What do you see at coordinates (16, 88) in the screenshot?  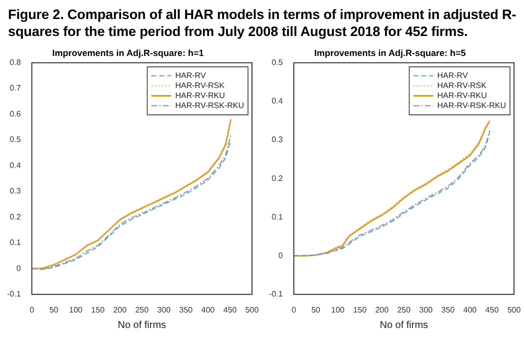 I see `y-tick-label: 0.7` at bounding box center [16, 88].